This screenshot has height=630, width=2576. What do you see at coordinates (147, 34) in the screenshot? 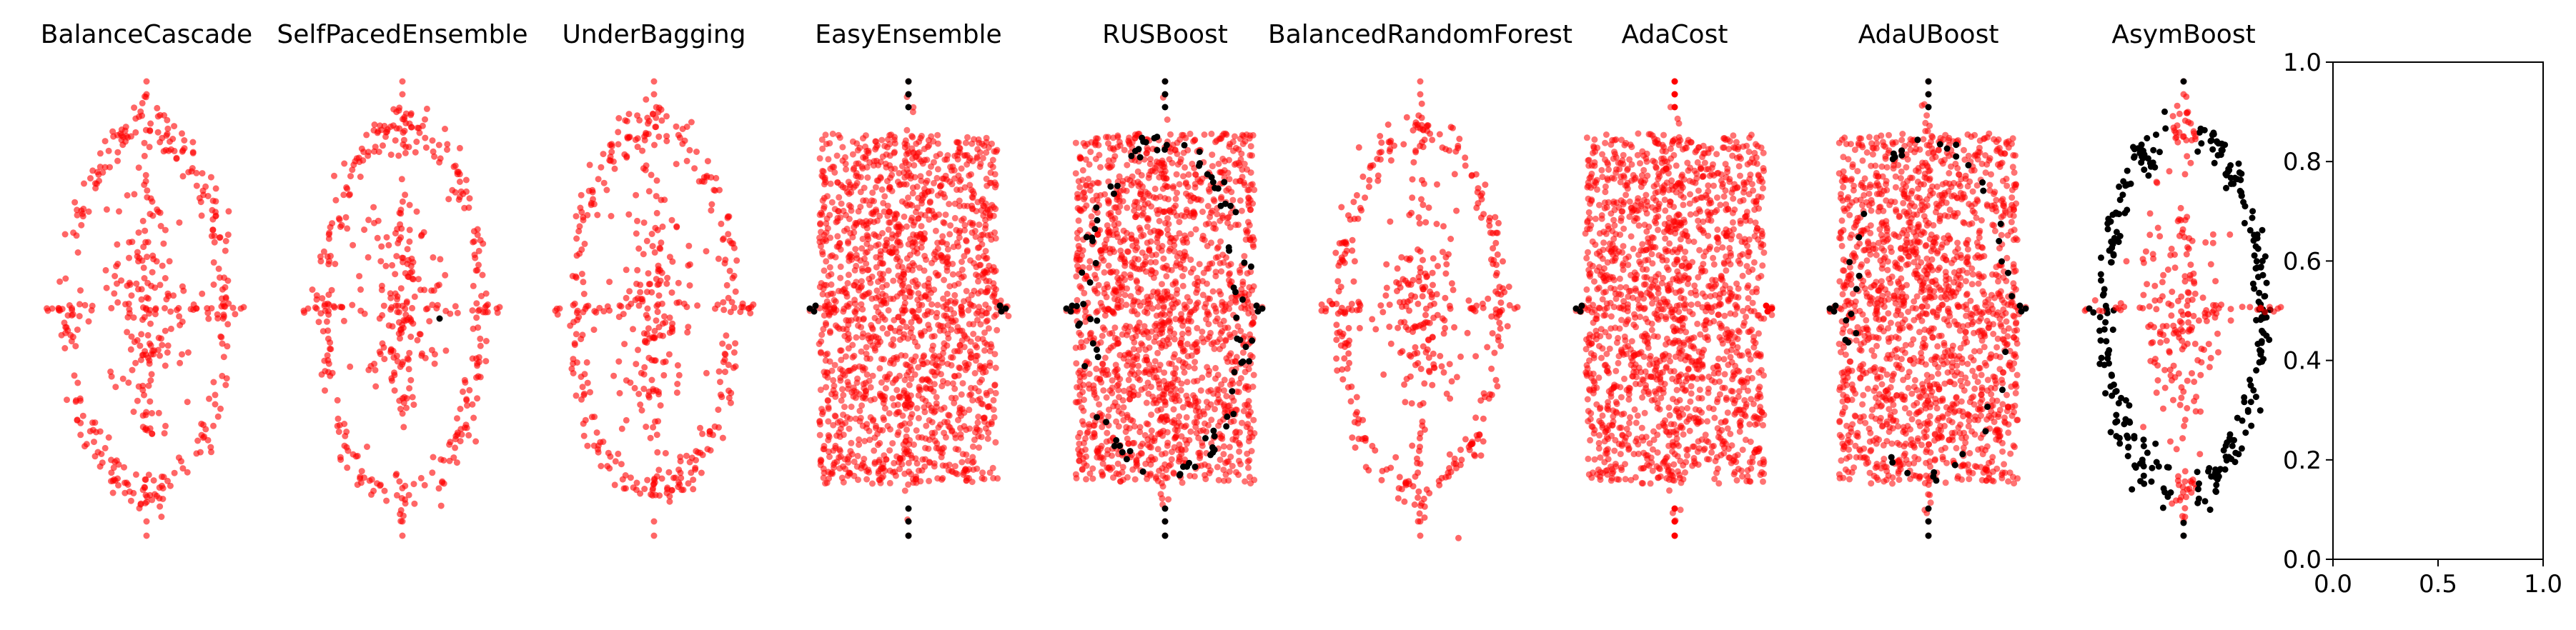
I see `panel-title-balancecascade: BalanceCascade` at bounding box center [147, 34].